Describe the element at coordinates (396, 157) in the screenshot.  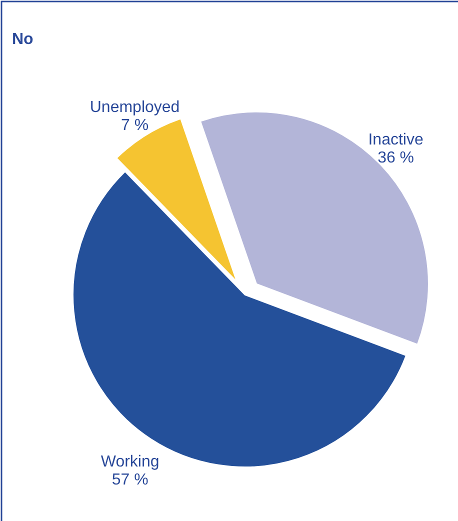
I see `data-label: 36 %` at that location.